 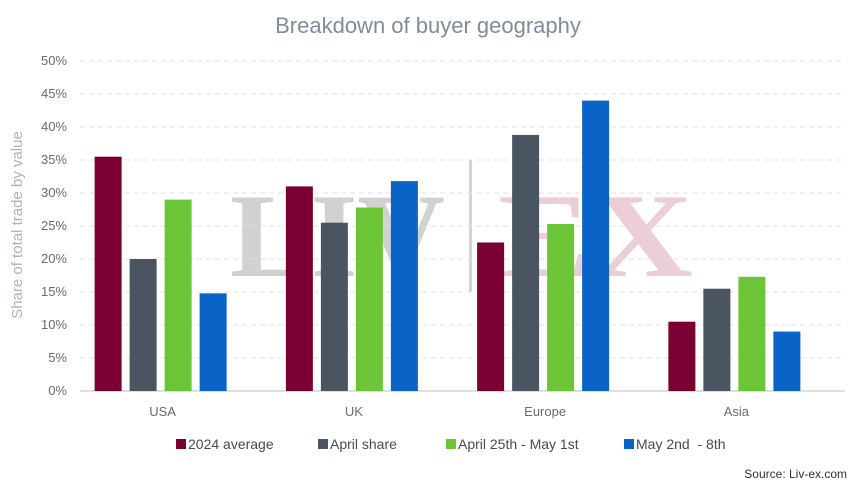 What do you see at coordinates (57, 357) in the screenshot?
I see `y-tick-label: 5%` at bounding box center [57, 357].